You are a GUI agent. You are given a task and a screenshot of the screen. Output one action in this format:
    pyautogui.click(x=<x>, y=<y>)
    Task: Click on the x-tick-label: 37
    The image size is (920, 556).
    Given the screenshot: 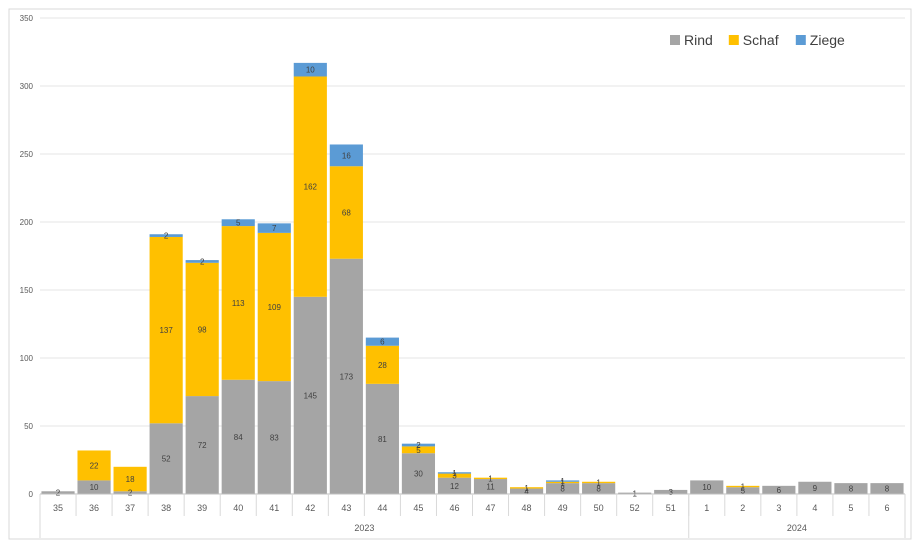 What is the action you would take?
    pyautogui.click(x=130, y=508)
    